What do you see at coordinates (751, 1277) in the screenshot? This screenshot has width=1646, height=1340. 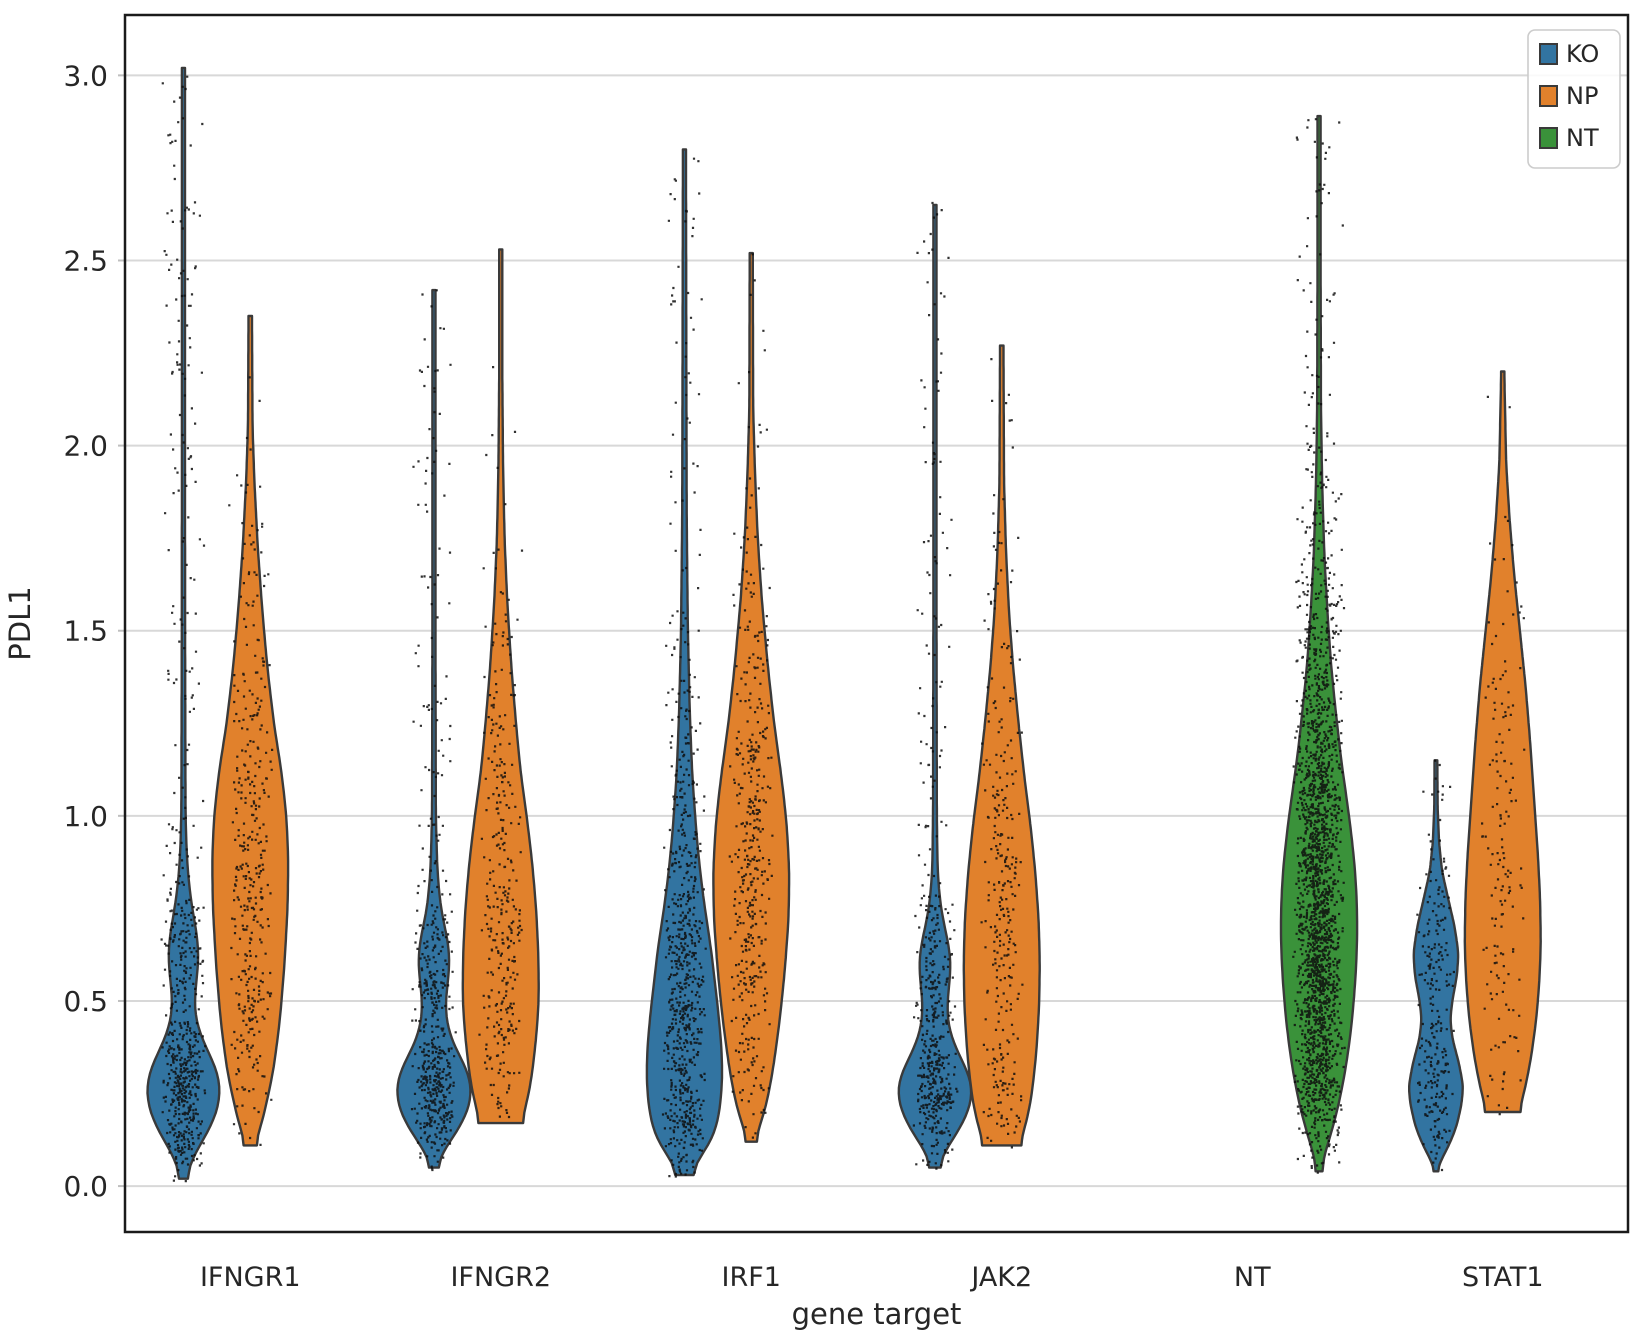 I see `x-tick-label: IRF1` at bounding box center [751, 1277].